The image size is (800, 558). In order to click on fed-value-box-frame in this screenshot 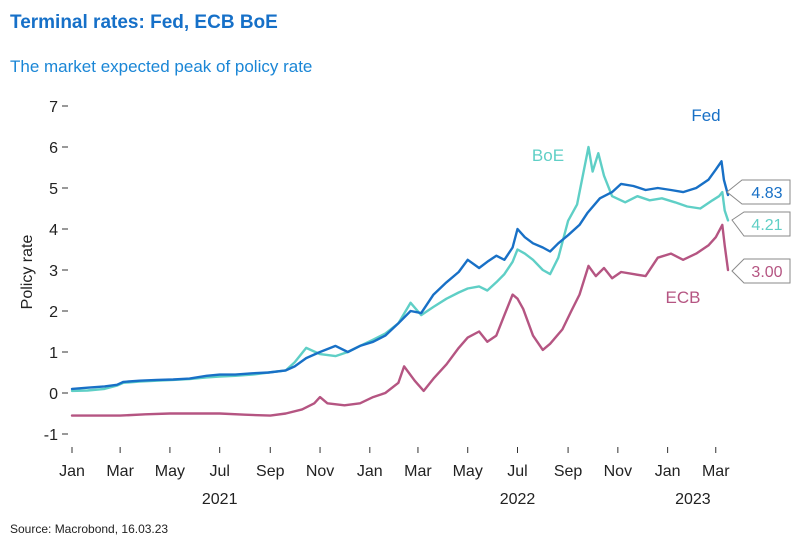, I will do `click(758, 192)`.